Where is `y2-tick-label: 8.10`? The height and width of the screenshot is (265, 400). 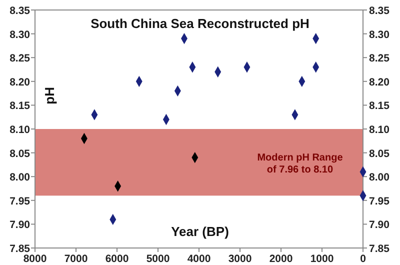 y2-tick-label: 8.10 is located at coordinates (379, 130).